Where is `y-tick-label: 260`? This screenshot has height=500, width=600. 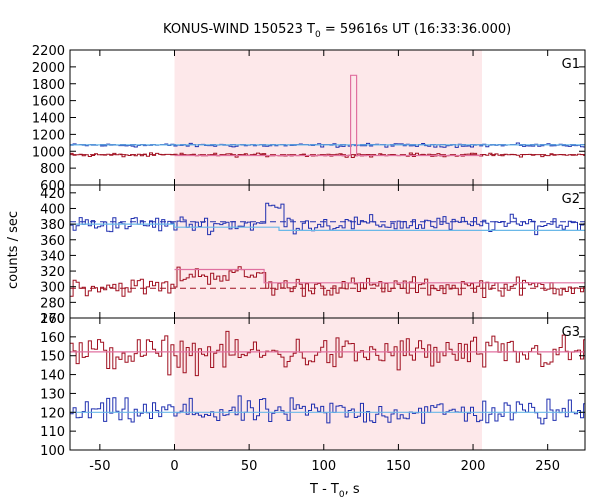
y-tick-label: 260 is located at coordinates (52, 319).